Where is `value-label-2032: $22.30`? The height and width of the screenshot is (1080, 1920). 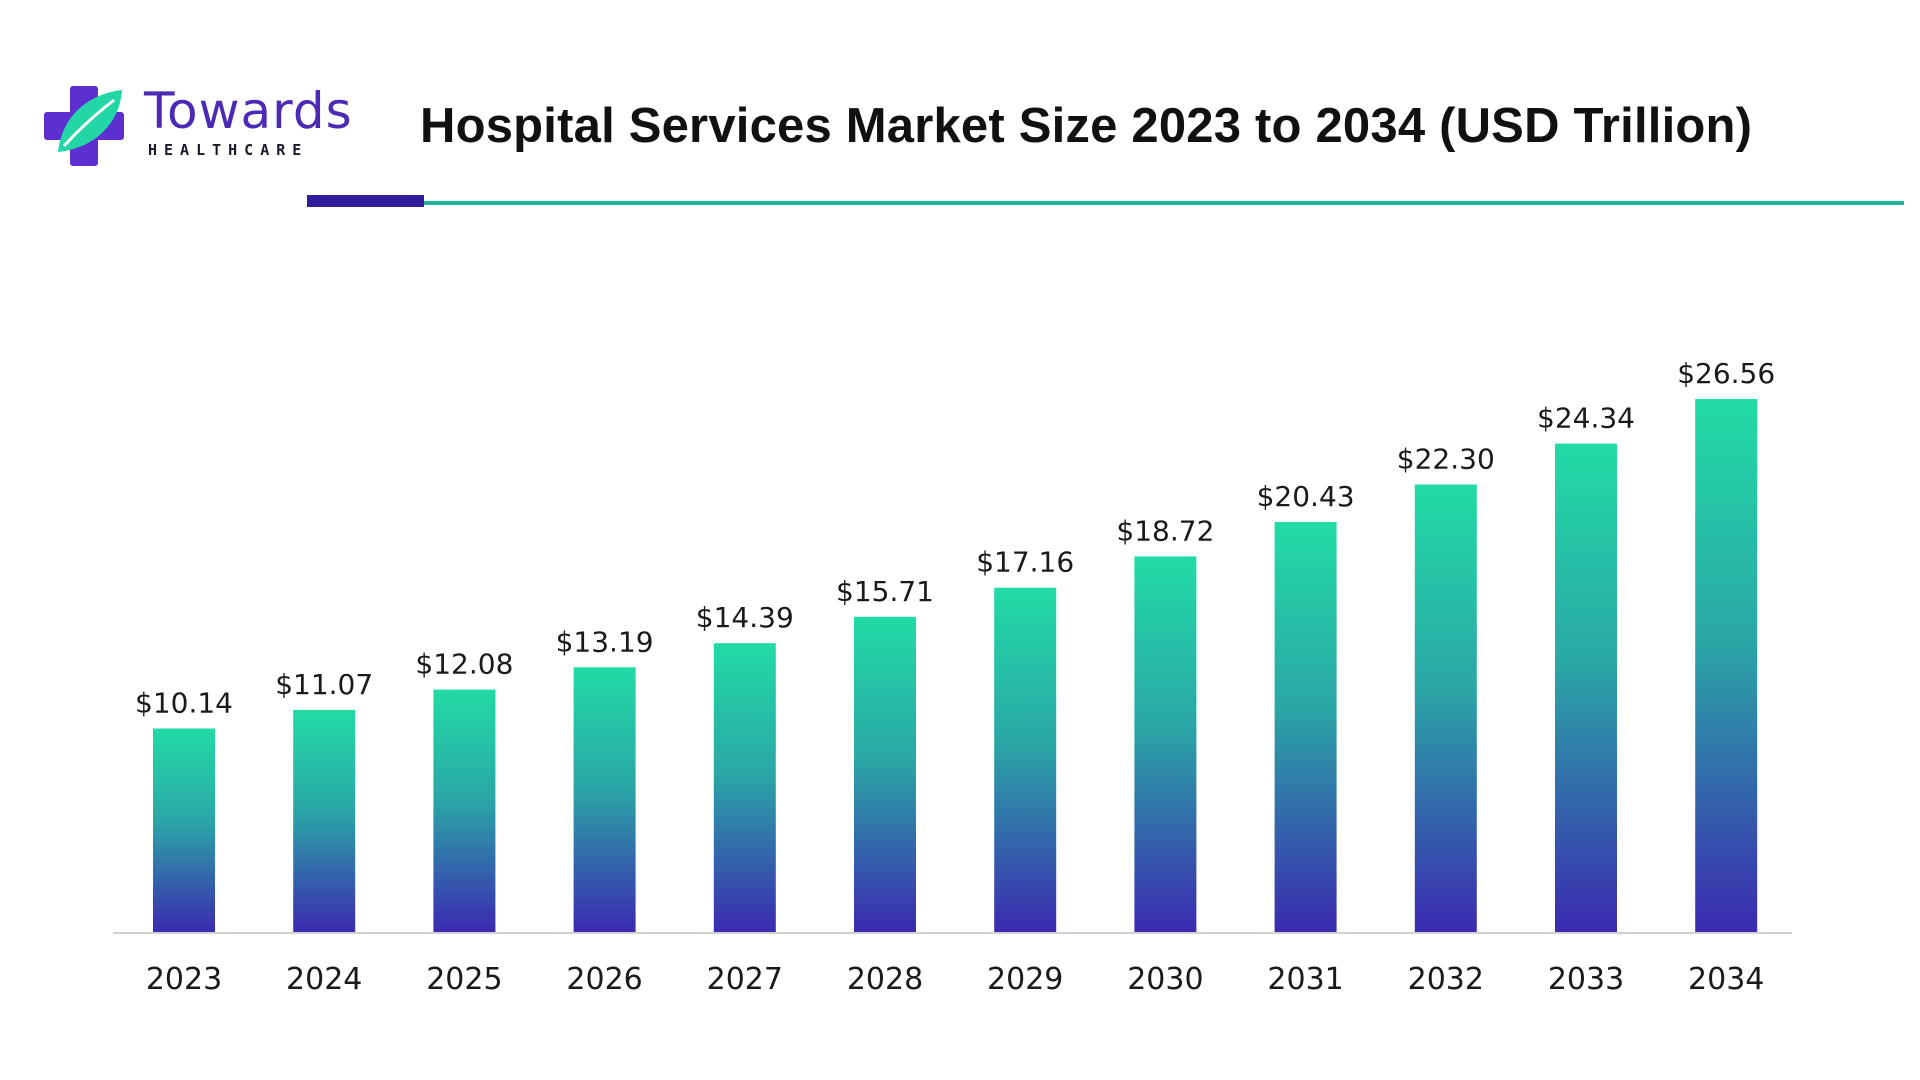
value-label-2032: $22.30 is located at coordinates (1446, 459).